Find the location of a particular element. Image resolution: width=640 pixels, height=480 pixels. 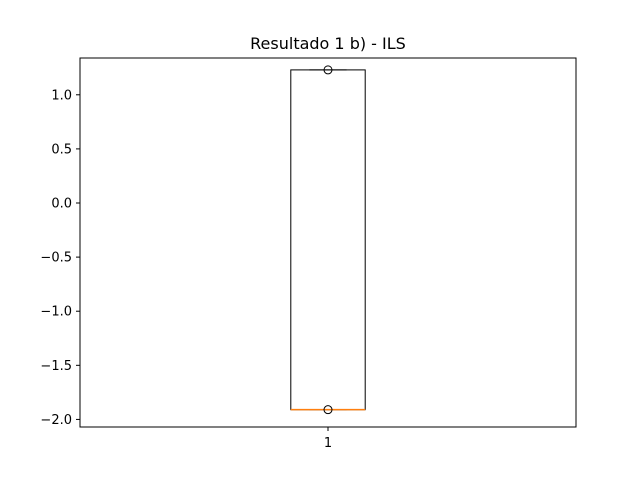

y-tick-label: −0.5 is located at coordinates (56, 258).